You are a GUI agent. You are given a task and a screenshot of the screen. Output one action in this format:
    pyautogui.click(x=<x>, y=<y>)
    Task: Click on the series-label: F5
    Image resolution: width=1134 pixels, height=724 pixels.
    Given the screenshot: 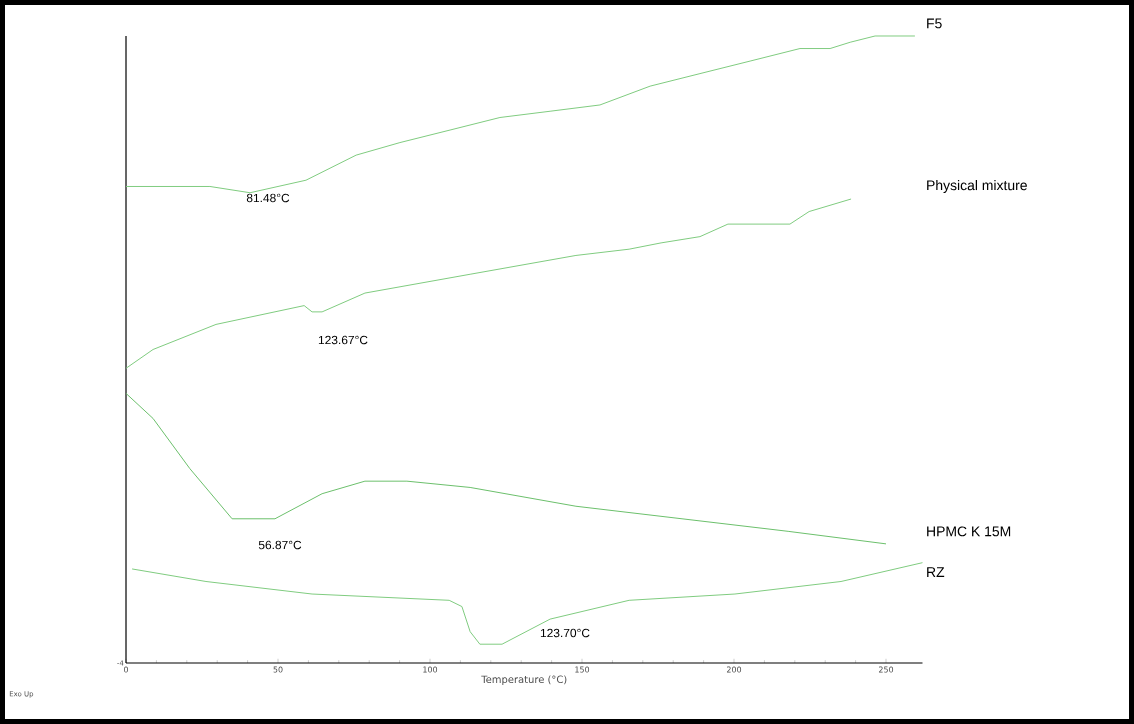 What is the action you would take?
    pyautogui.click(x=934, y=23)
    